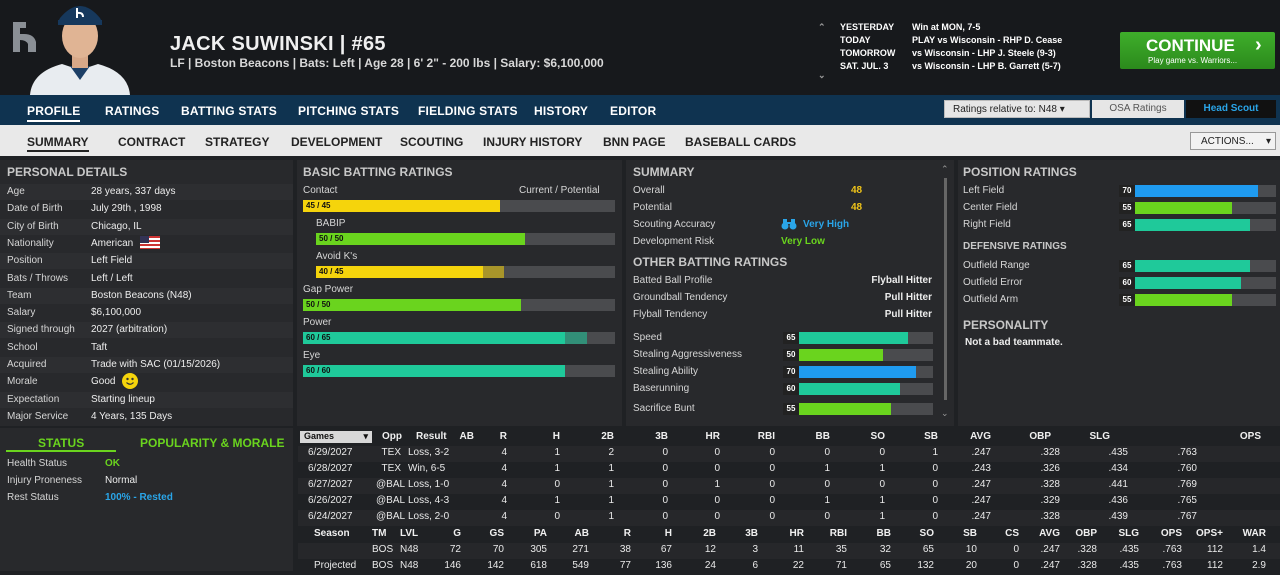  I want to click on column-header: RBI, so click(766, 436).